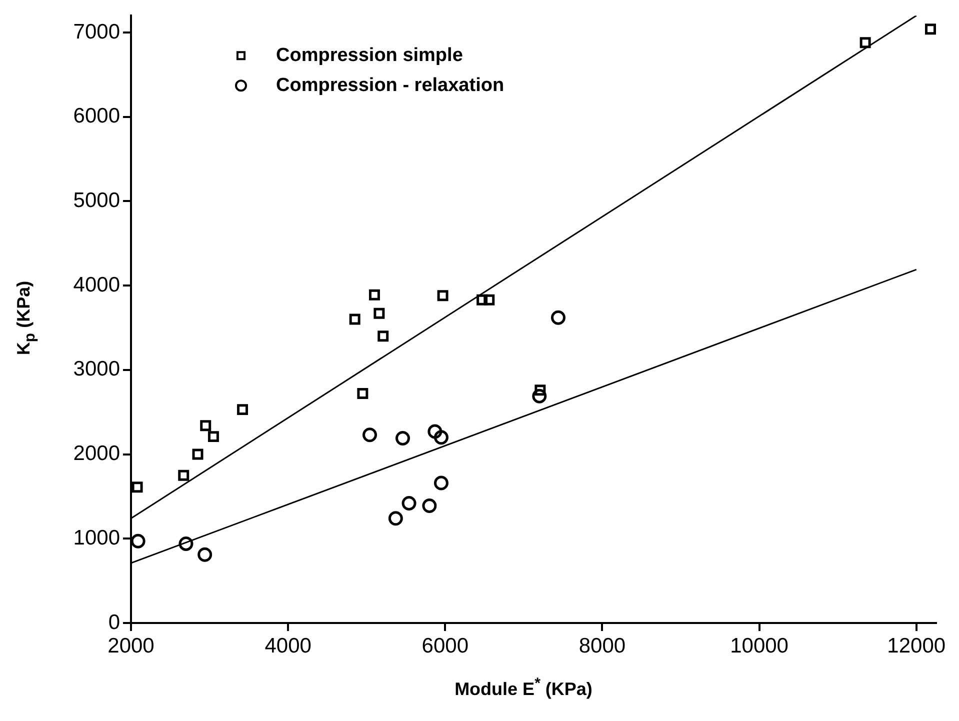  Describe the element at coordinates (96, 200) in the screenshot. I see `y-tick-label: 5000` at that location.